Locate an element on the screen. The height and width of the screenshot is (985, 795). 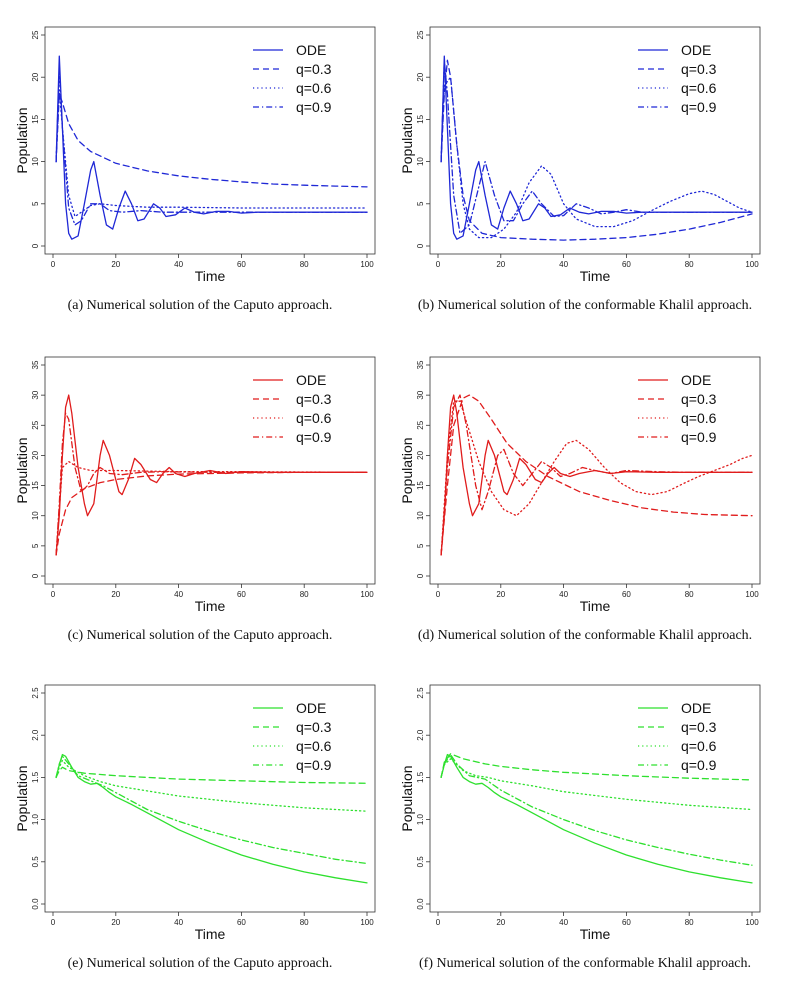
y-tick-label: 0.0 is located at coordinates (35, 904).